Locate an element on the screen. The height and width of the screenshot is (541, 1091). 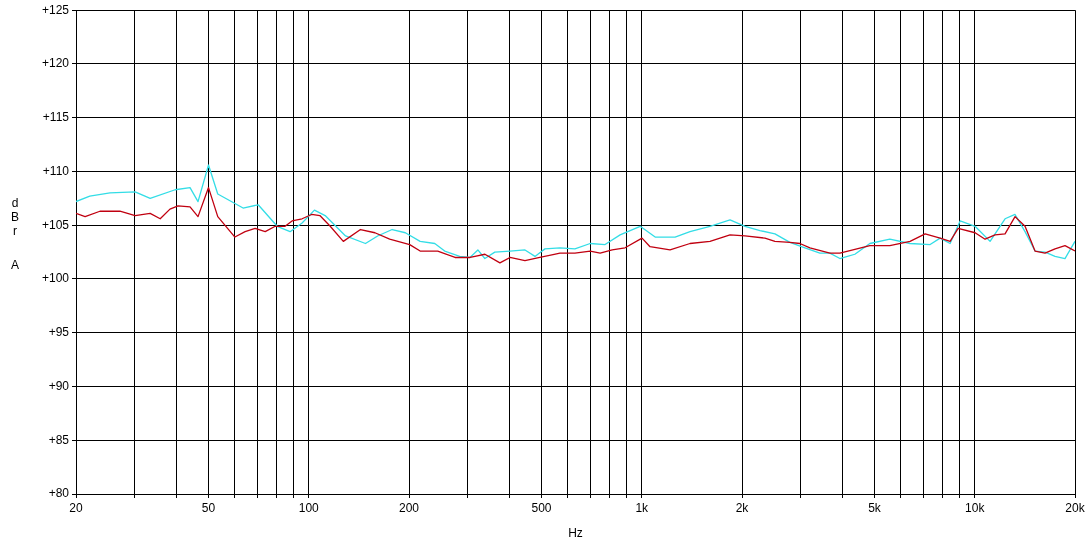
y-tick-label: +105 is located at coordinates (55, 224).